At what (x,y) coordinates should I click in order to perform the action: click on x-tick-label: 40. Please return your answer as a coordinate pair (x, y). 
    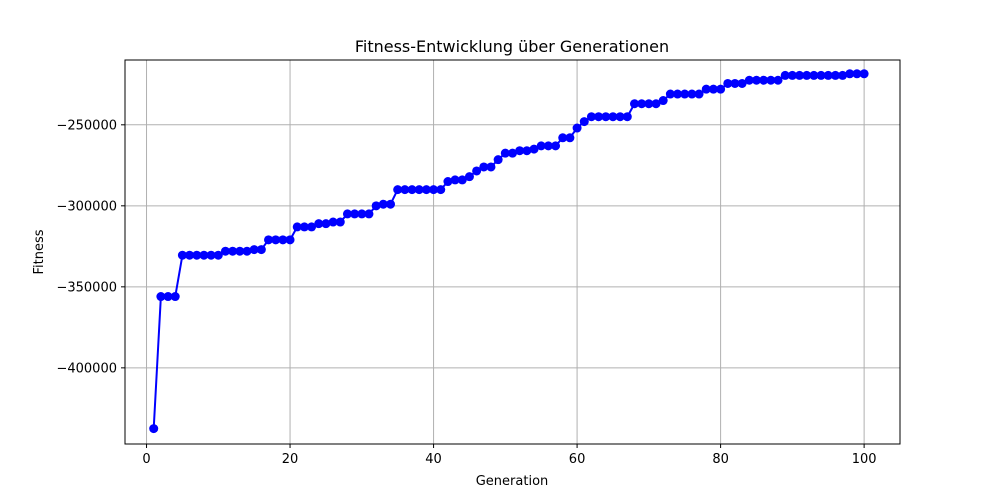
    Looking at the image, I should click on (433, 459).